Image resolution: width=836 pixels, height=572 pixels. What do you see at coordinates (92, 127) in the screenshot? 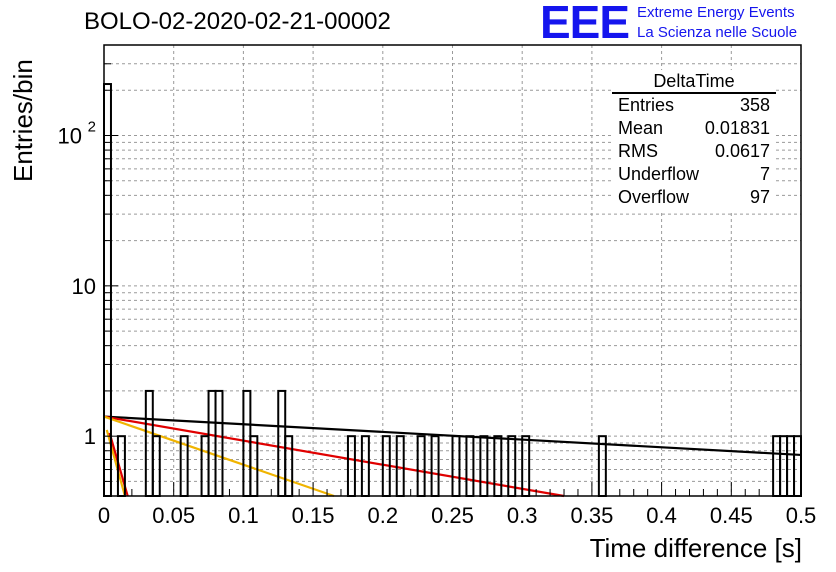
I see `y-tick-exponent: 2` at bounding box center [92, 127].